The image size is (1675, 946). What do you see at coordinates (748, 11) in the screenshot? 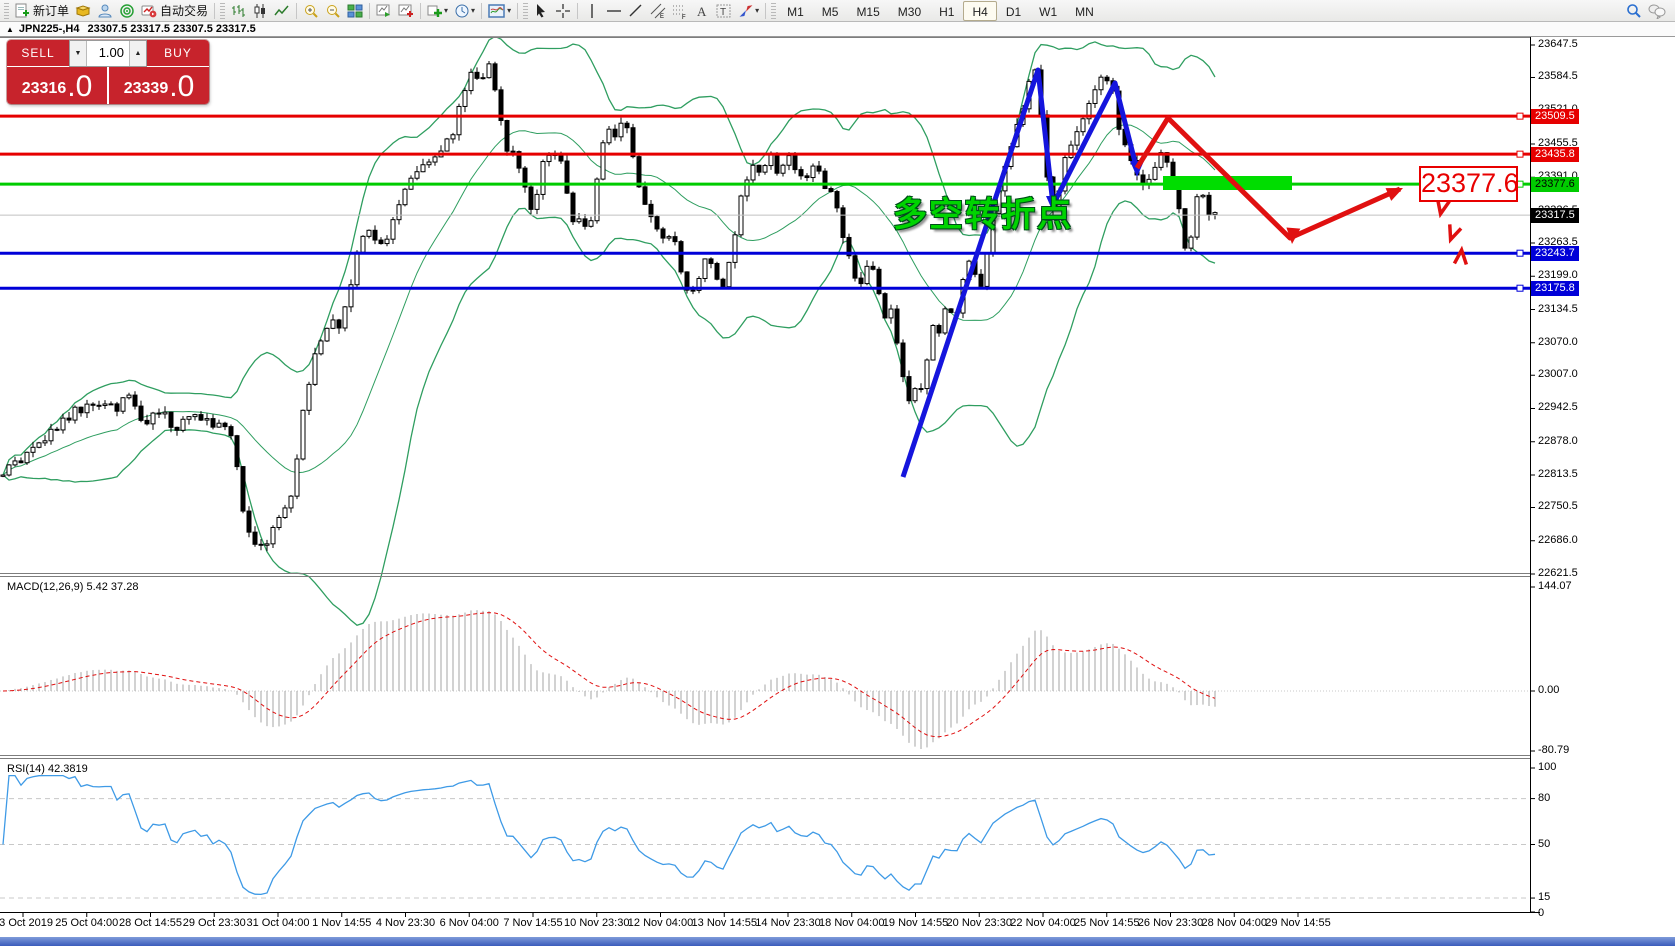
I see `arrows-button: ▾` at bounding box center [748, 11].